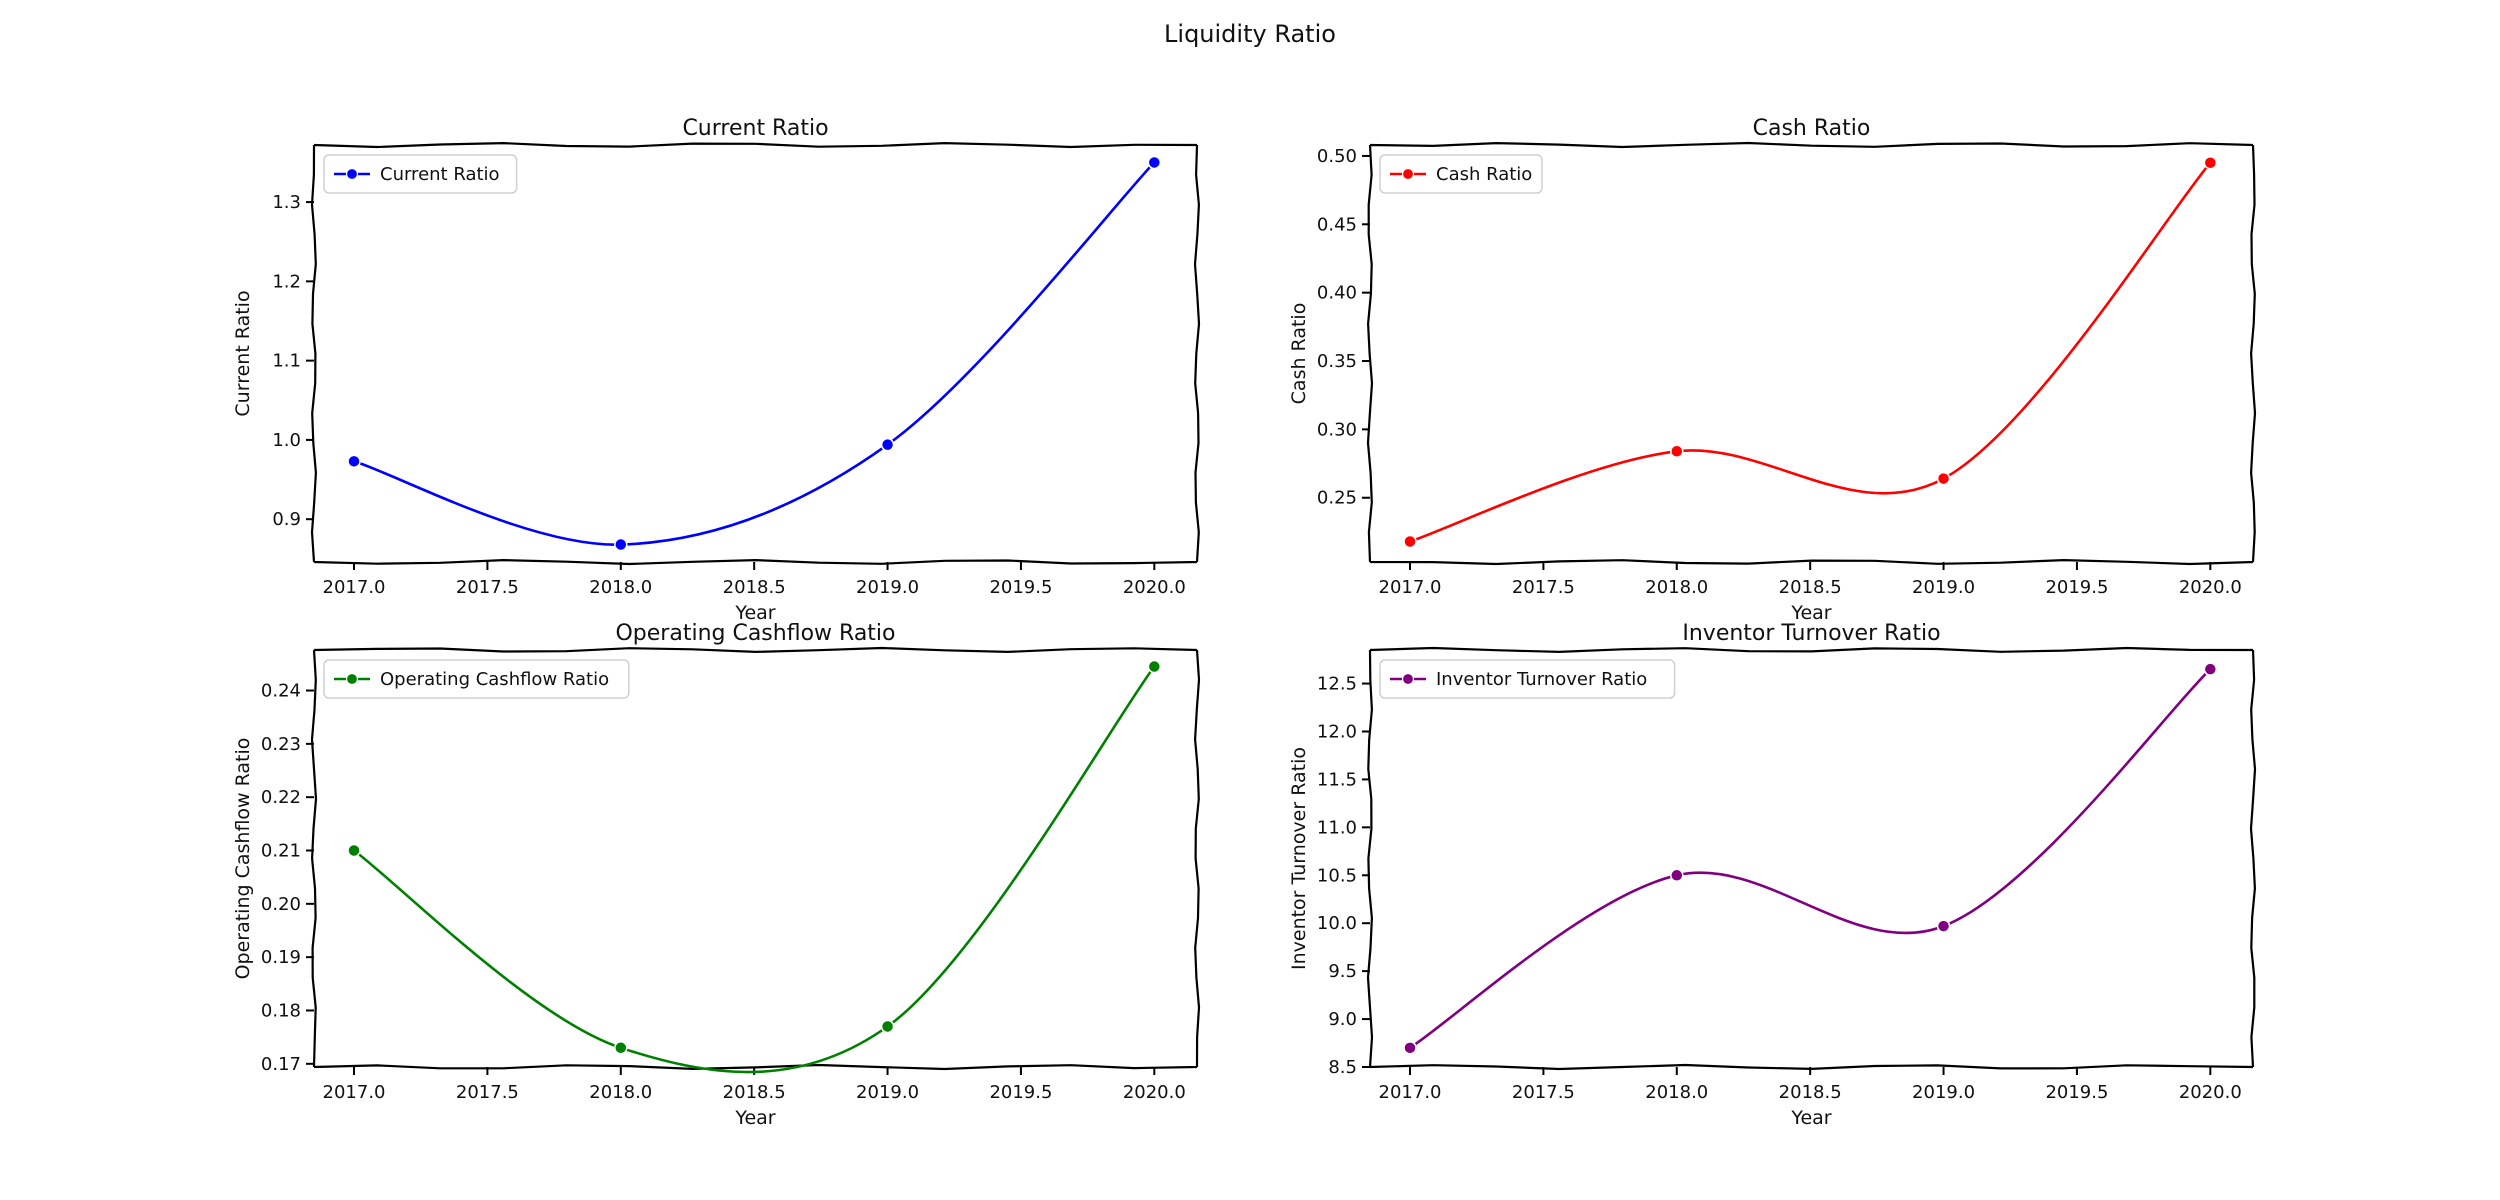 This screenshot has width=2500, height=1200. I want to click on y-tick-label: 0.45, so click(1337, 224).